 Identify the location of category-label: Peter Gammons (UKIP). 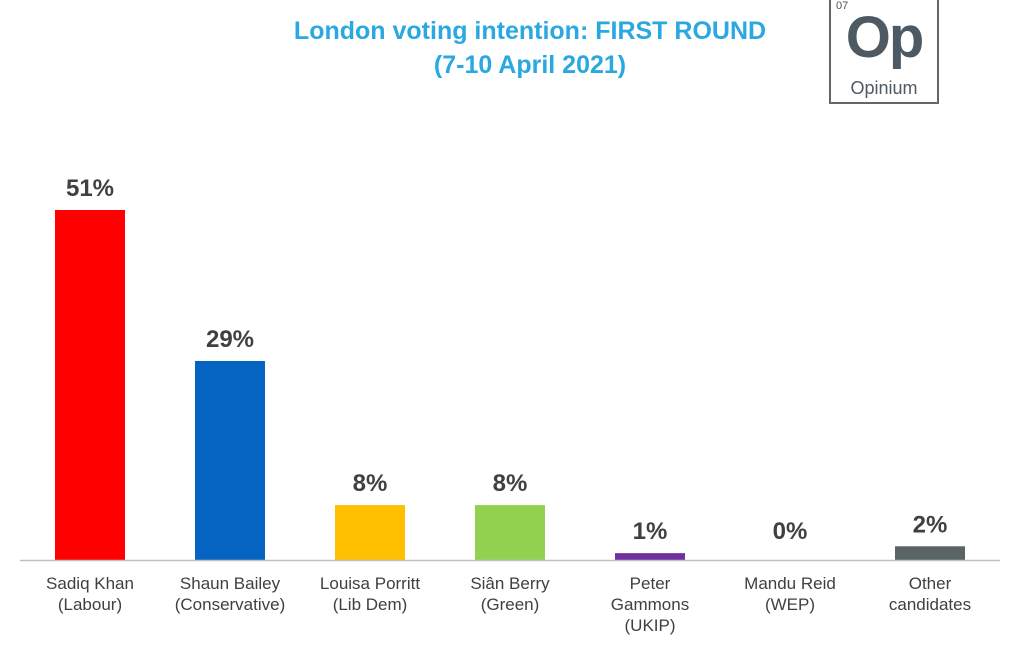
(650, 604).